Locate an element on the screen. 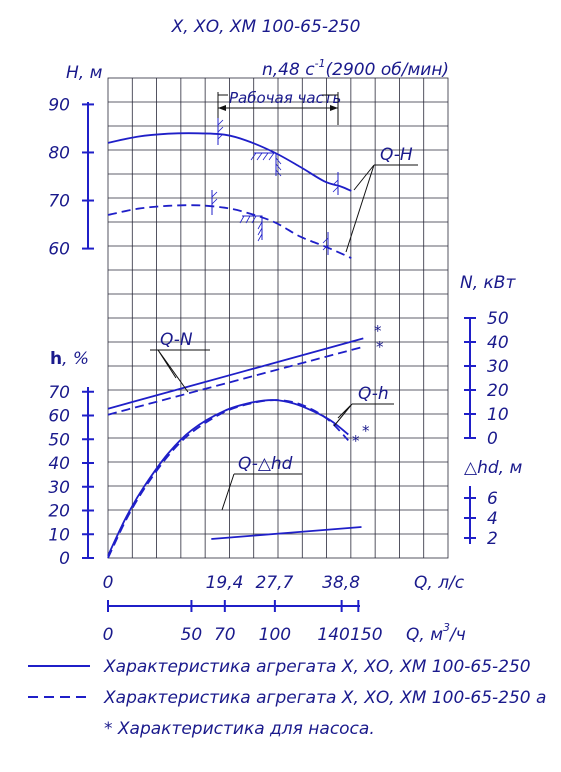 This screenshot has width=561, height=772. series-Qhd-solid is located at coordinates (286, 533).